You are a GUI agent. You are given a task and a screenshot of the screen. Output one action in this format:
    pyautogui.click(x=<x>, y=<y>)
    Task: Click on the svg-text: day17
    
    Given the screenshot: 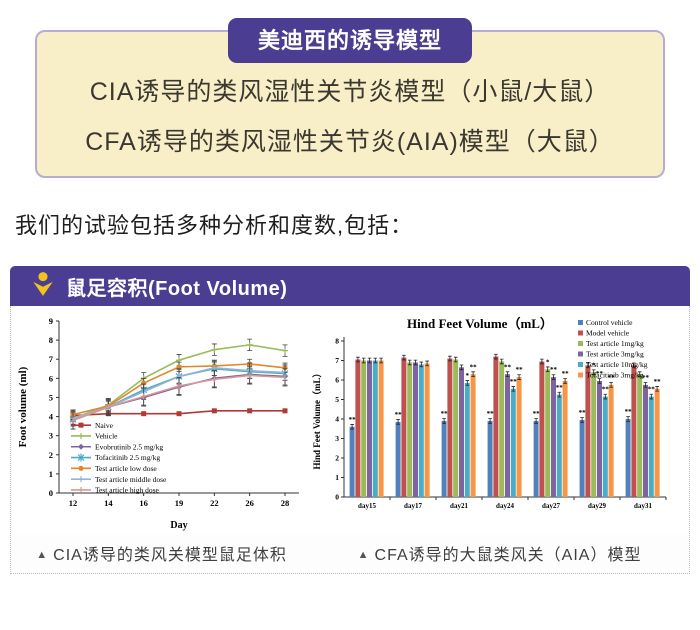 What is the action you would take?
    pyautogui.click(x=413, y=506)
    